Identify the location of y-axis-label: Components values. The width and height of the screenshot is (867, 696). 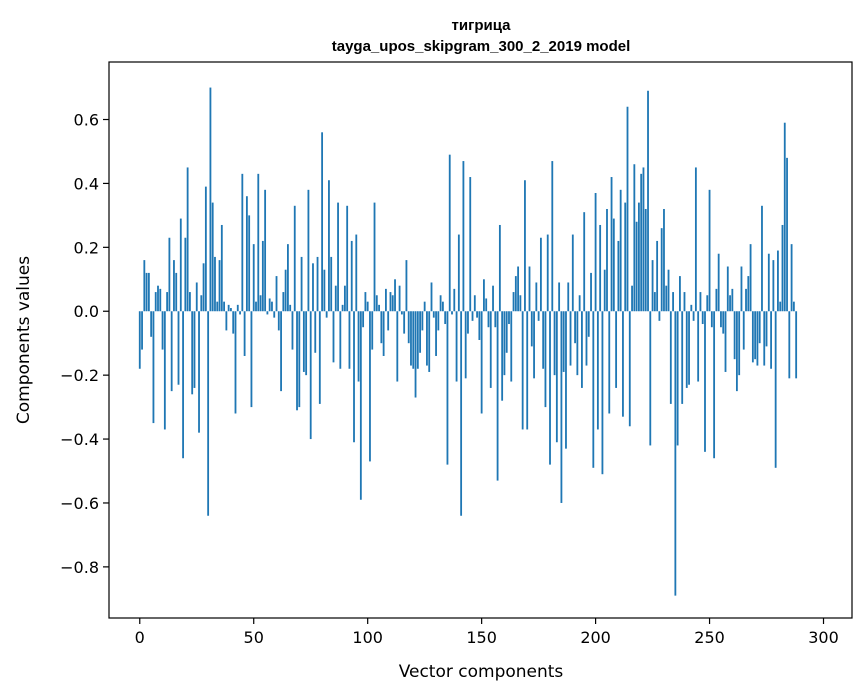
(24, 340).